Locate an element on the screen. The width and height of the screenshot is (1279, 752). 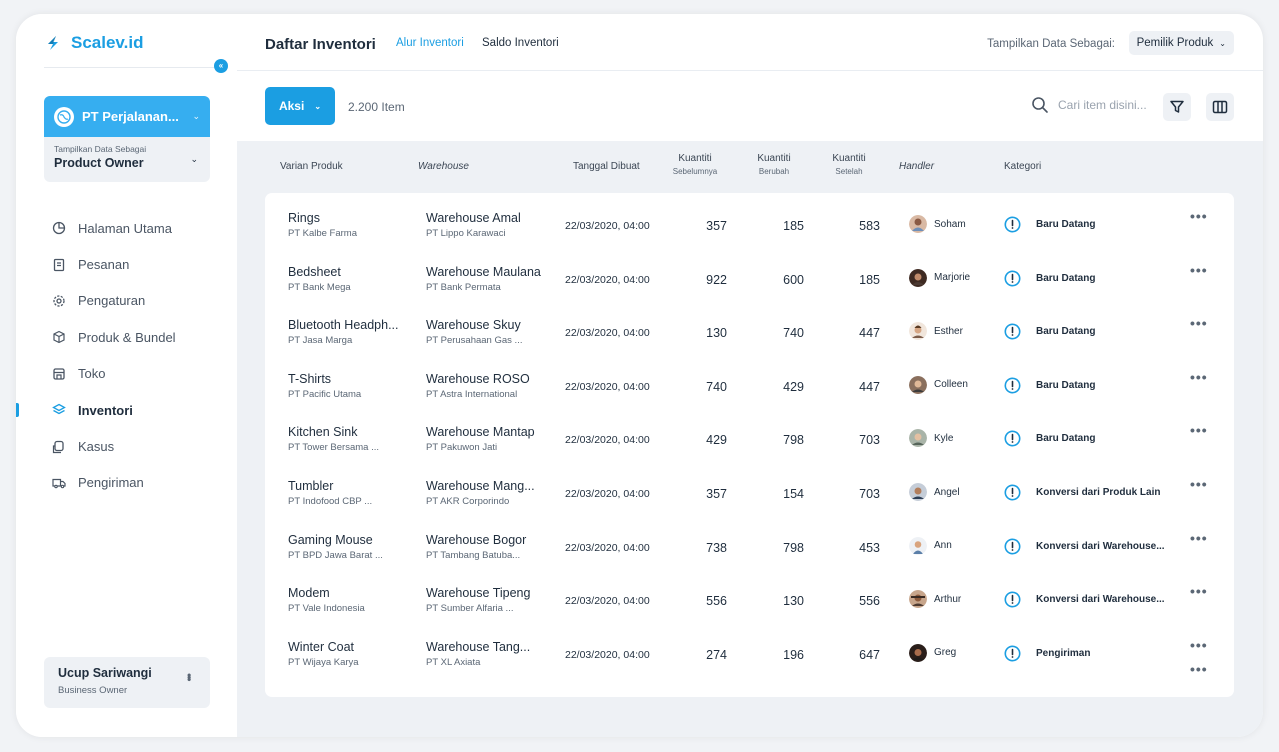
qty-change: 154 is located at coordinates (793, 494).